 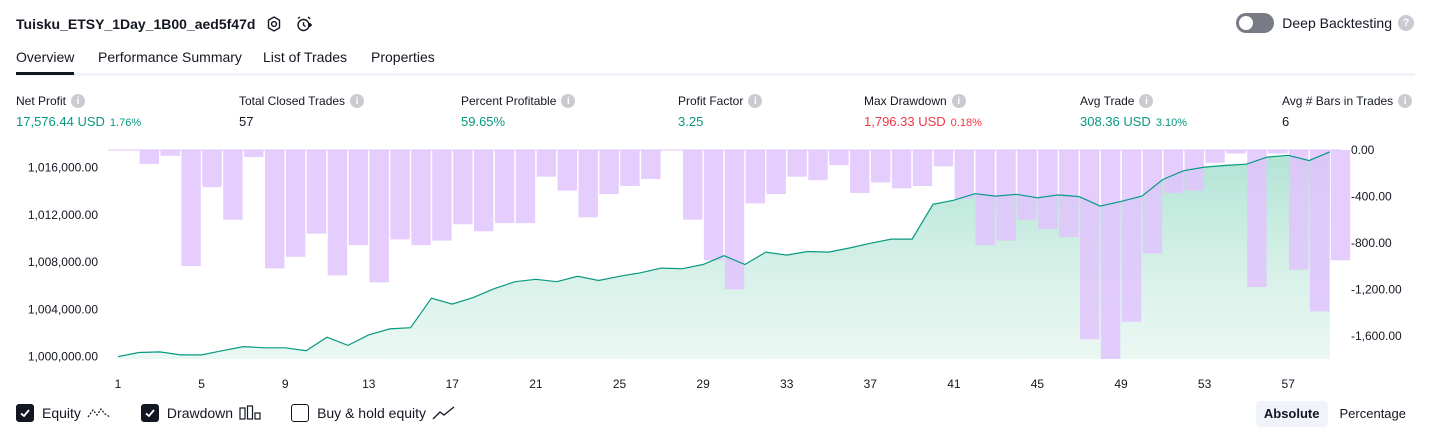 What do you see at coordinates (1205, 383) in the screenshot?
I see `x-axis-tick-label: 53` at bounding box center [1205, 383].